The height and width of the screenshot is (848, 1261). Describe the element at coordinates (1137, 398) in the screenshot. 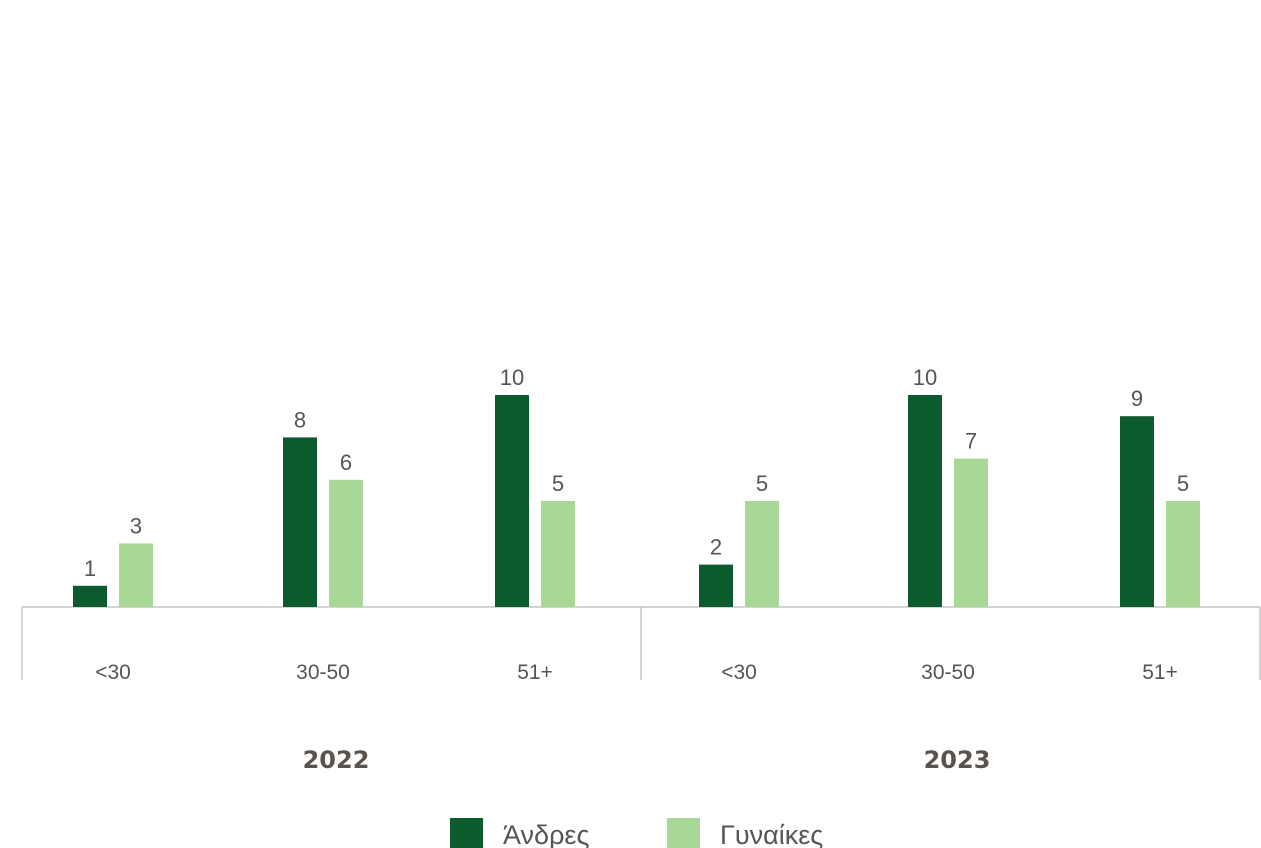

I see `data-label: 9` at that location.